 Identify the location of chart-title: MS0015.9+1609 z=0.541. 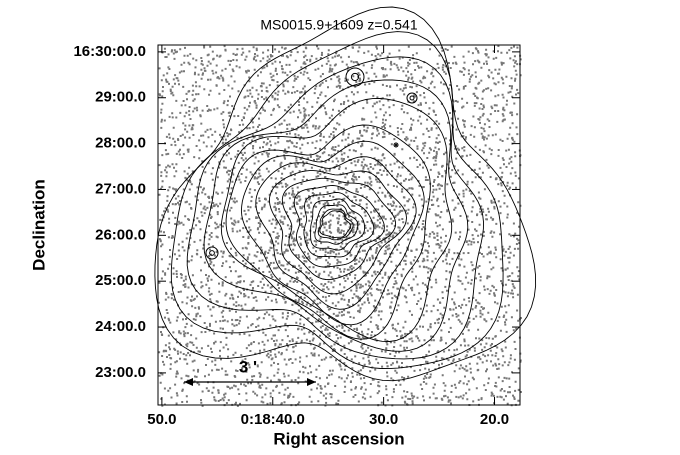
(338, 25).